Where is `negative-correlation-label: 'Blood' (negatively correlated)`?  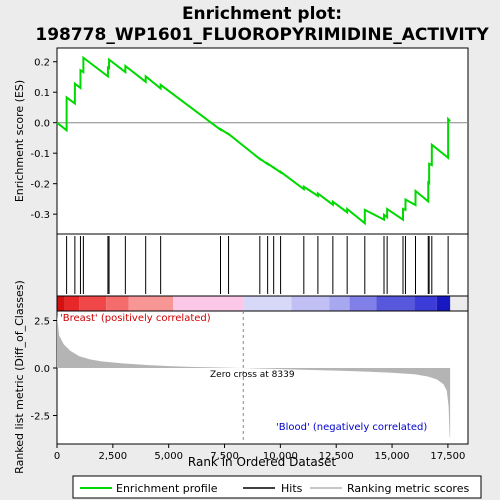 negative-correlation-label: 'Blood' (negatively correlated) is located at coordinates (351, 427).